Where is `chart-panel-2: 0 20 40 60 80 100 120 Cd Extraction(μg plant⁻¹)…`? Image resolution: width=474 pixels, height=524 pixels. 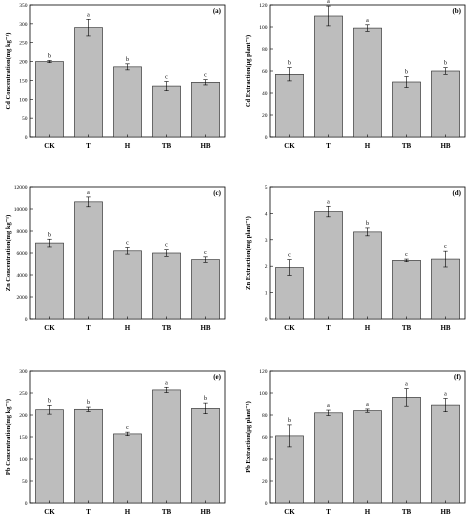 chart-panel-2: 0 20 40 60 80 100 120 Cd Extraction(μg plant⁻¹)… is located at coordinates (355, 75).